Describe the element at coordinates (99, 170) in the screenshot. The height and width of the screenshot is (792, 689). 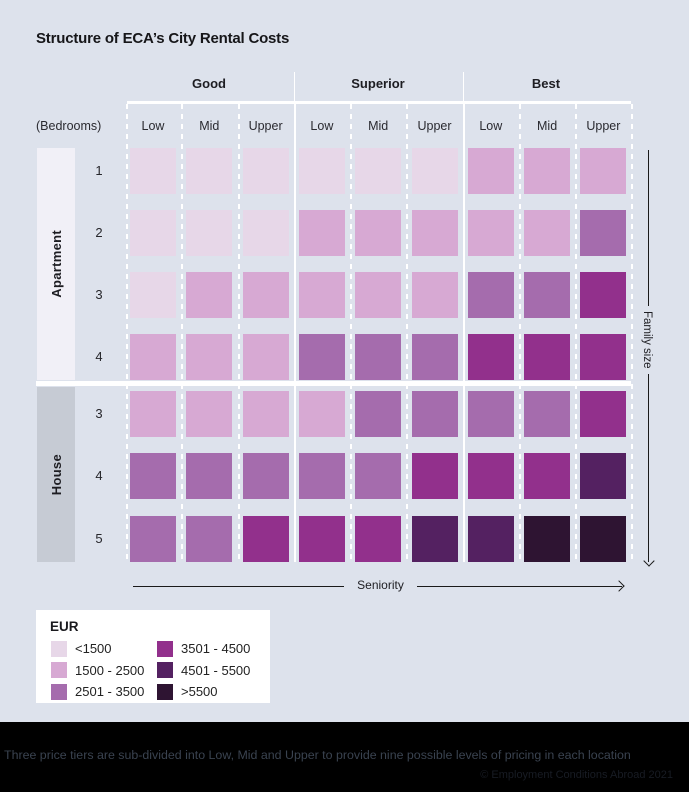
I see `row-label-bedrooms: 1` at that location.